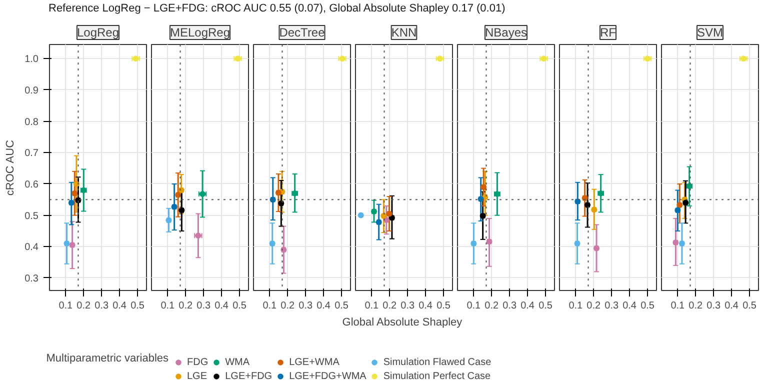  I want to click on chart-title: DecTree, so click(302, 33).